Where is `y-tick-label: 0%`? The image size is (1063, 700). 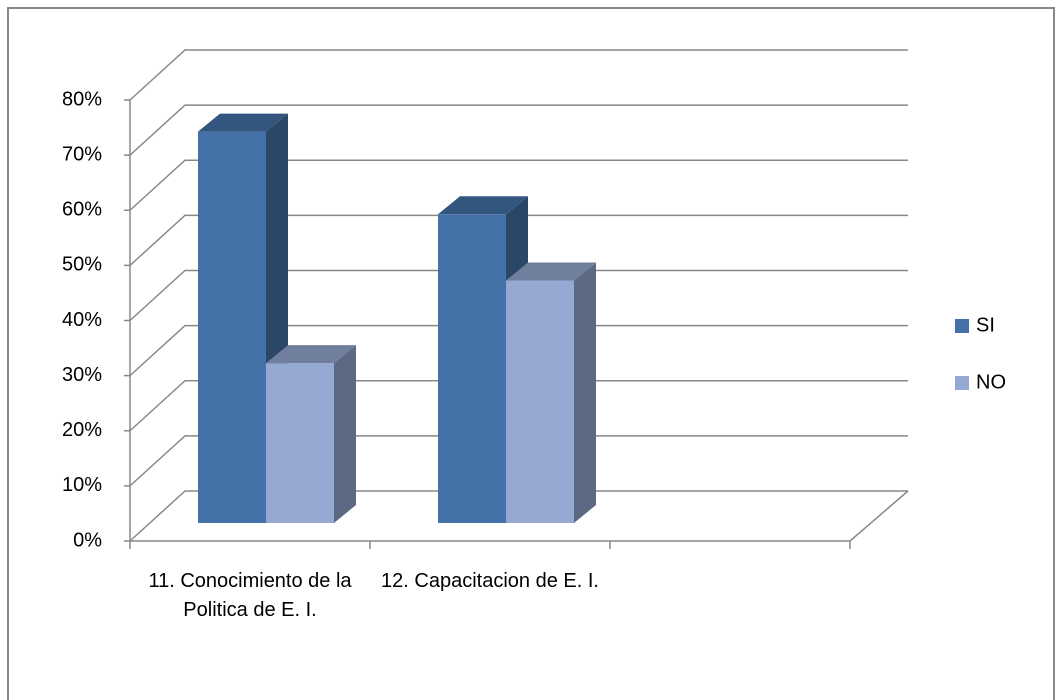 y-tick-label: 0% is located at coordinates (87, 540).